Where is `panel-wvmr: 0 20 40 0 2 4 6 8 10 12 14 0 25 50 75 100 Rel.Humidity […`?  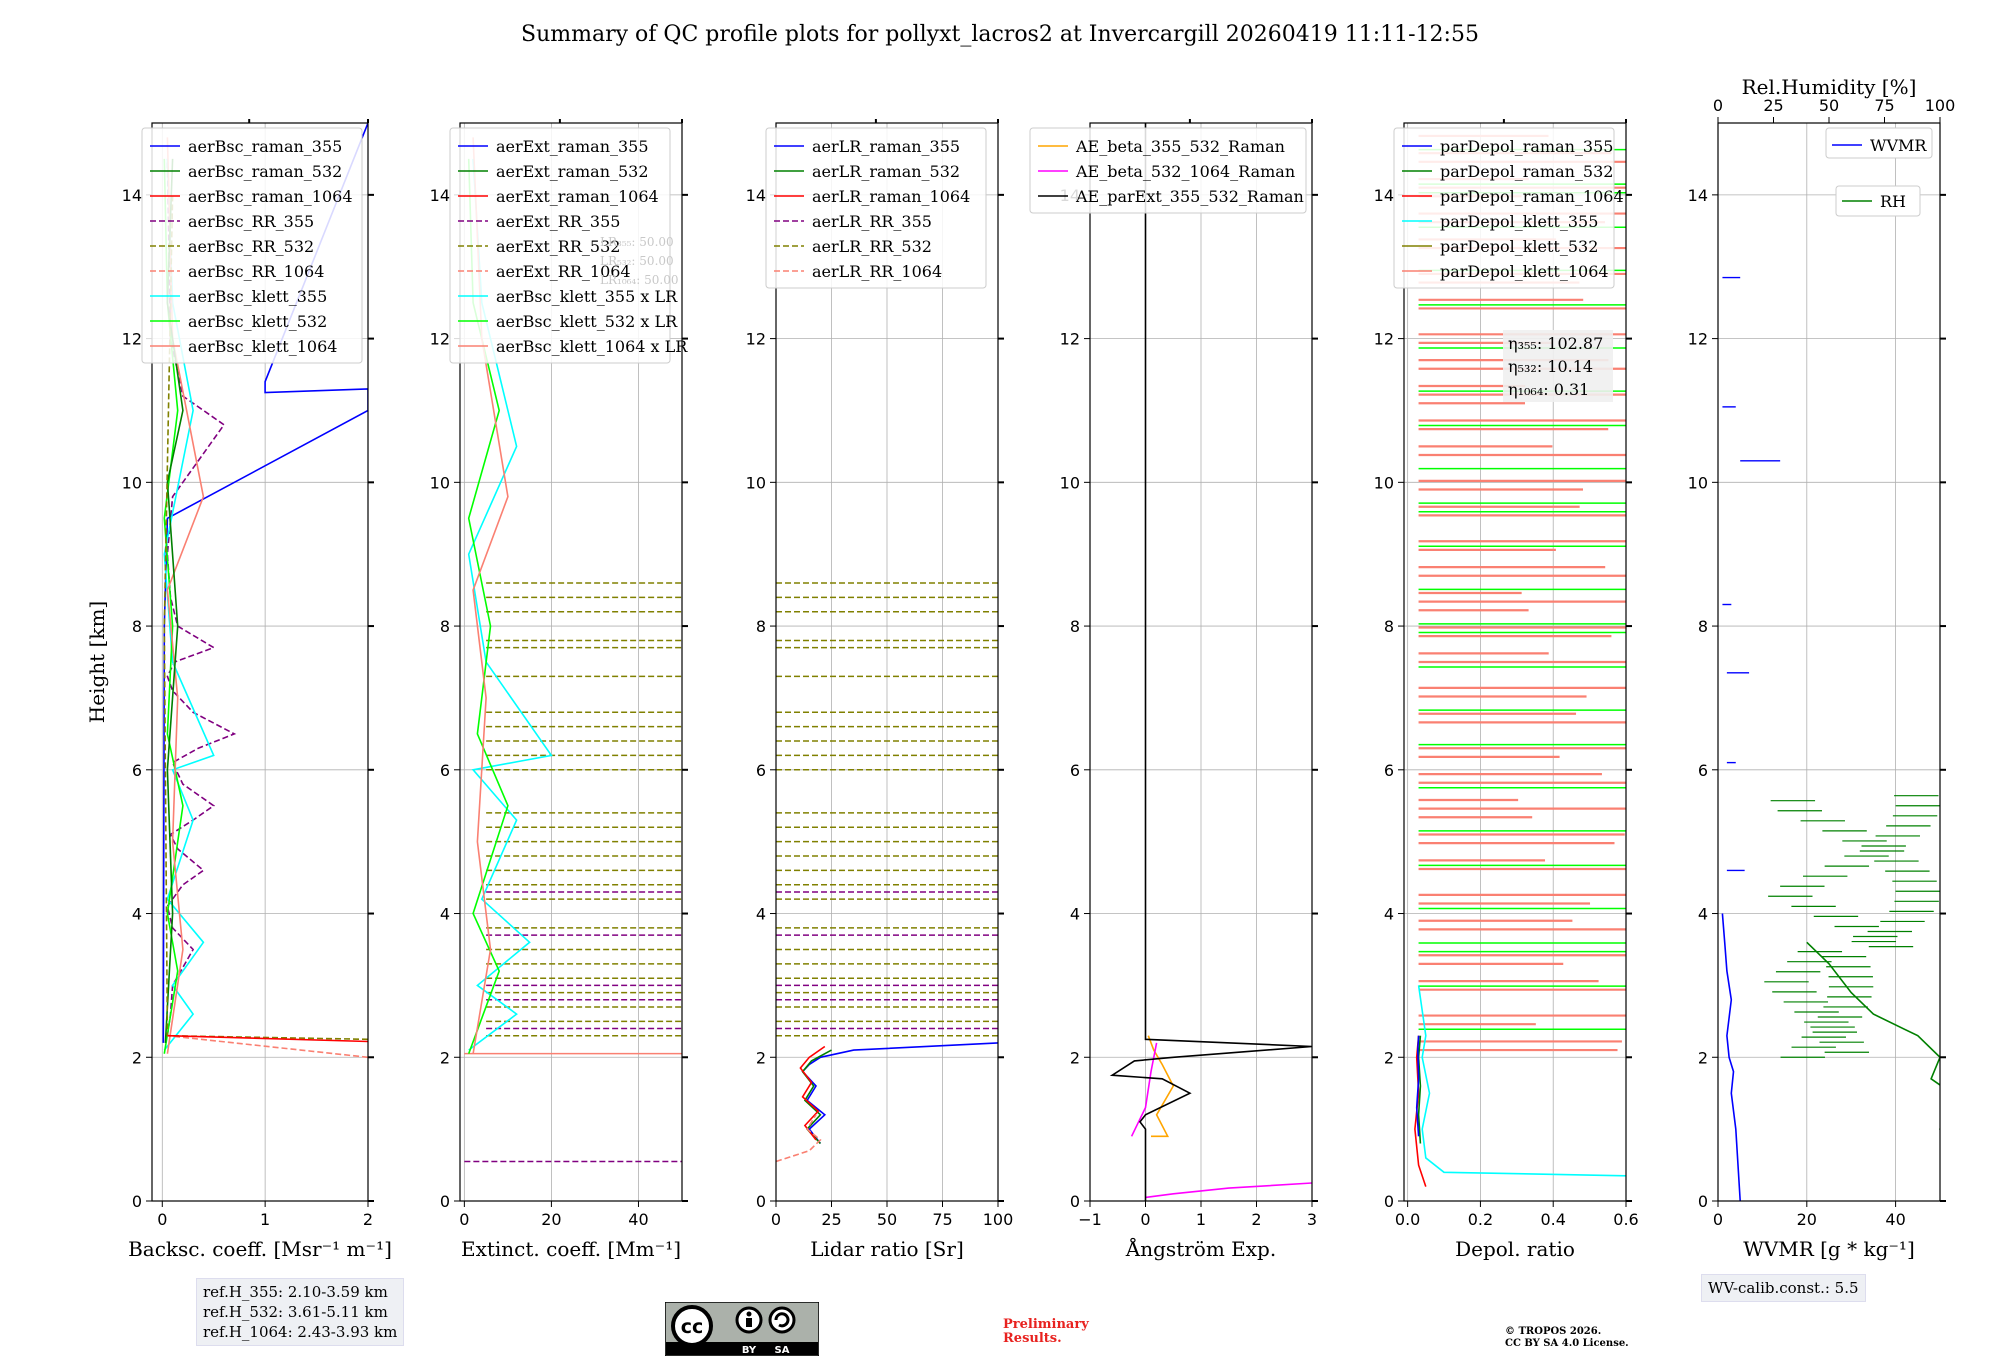
panel-wvmr: 0 20 40 0 2 4 6 8 10 12 14 0 25 50 75 100 Rel.Humidity [… is located at coordinates (1822, 668).